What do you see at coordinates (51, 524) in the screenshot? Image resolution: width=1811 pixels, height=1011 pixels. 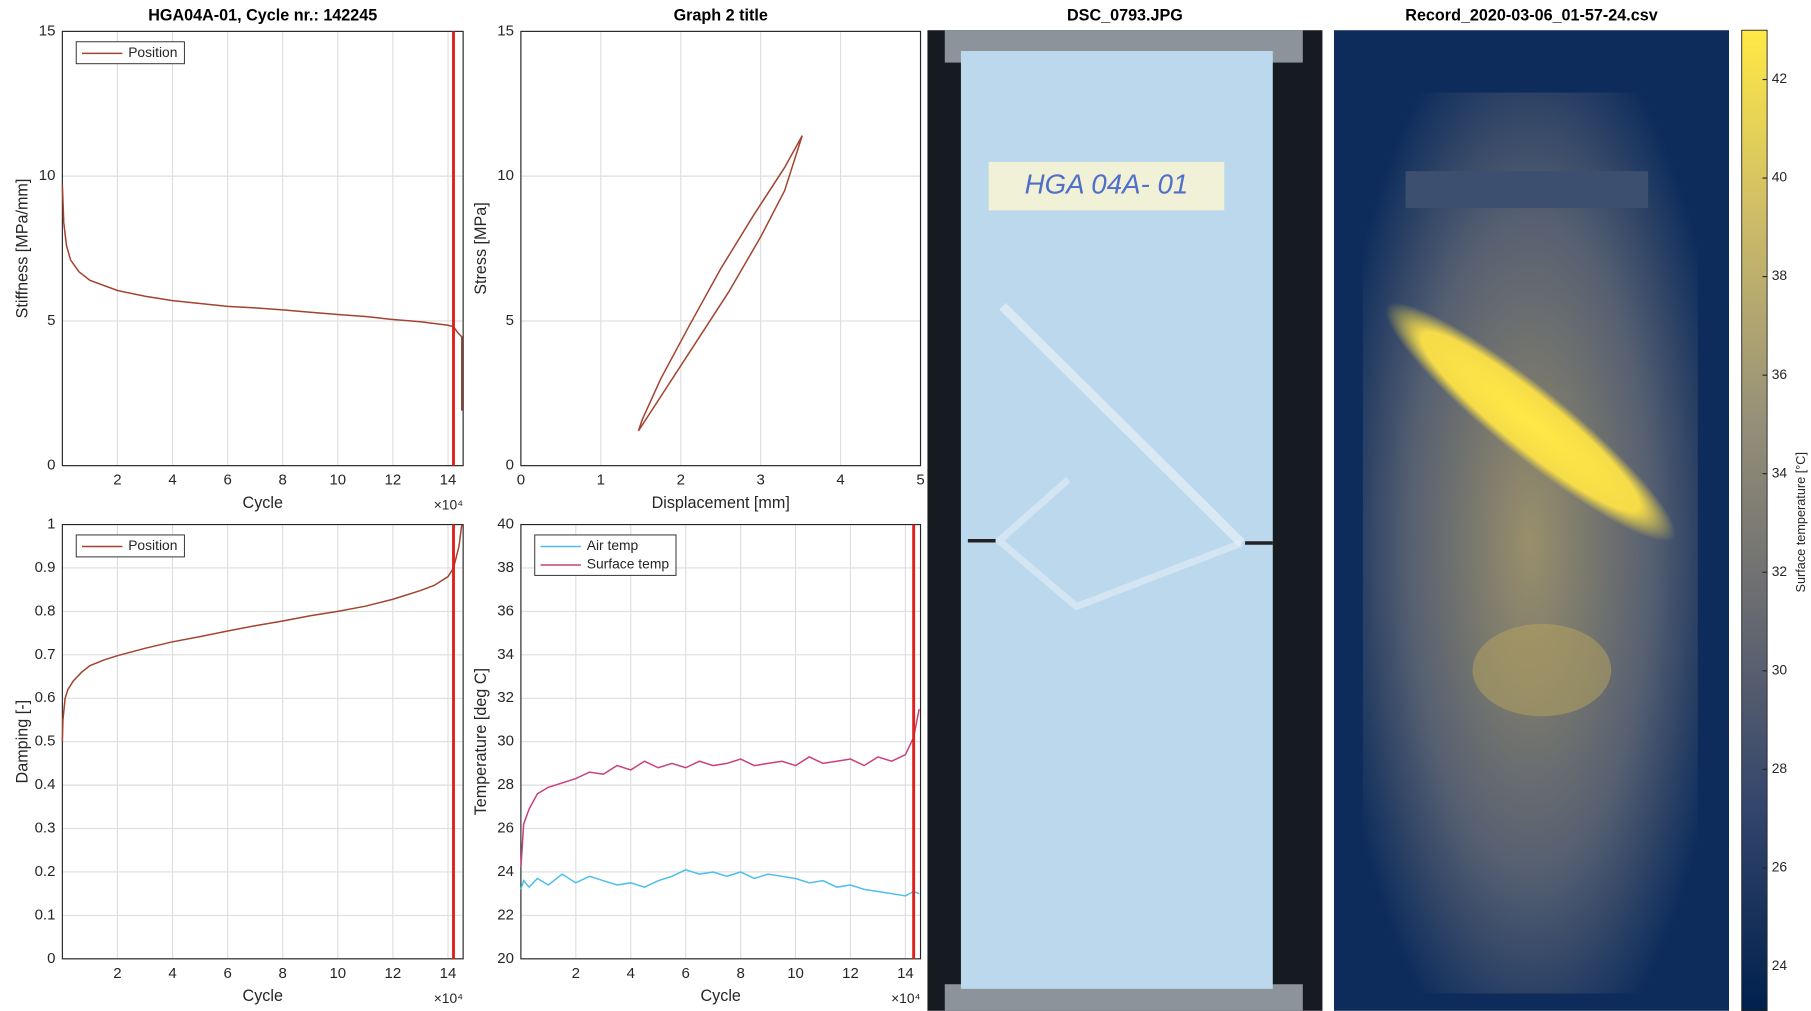 I see `y-tick-label: 1` at bounding box center [51, 524].